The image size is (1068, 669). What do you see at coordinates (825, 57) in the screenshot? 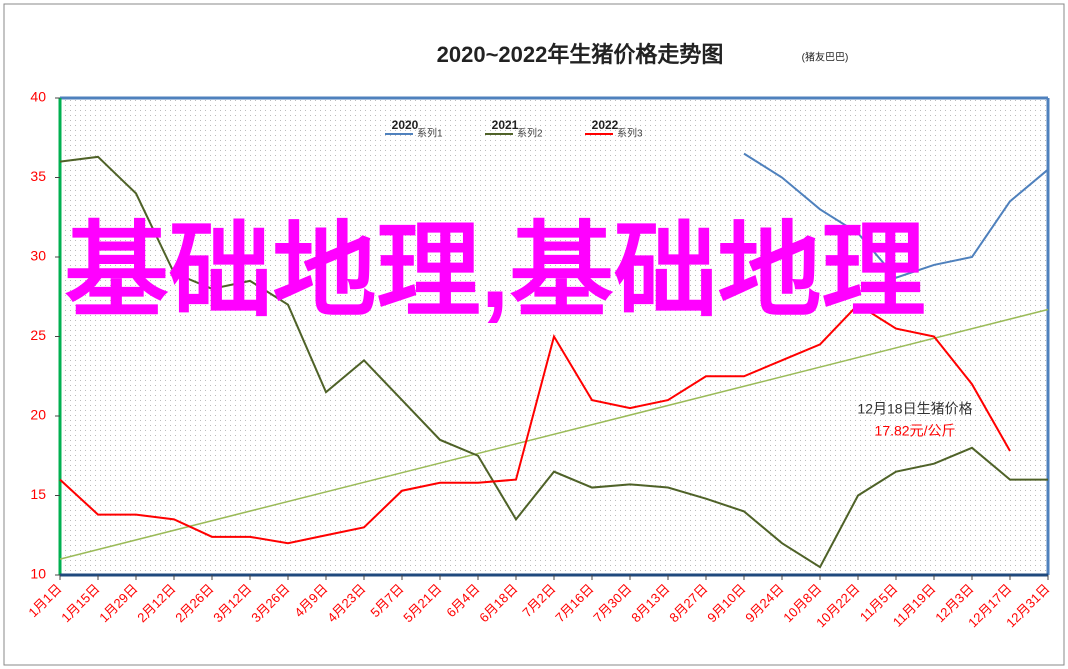
I see `chart-subtitle: (猪友巴巴)` at bounding box center [825, 57].